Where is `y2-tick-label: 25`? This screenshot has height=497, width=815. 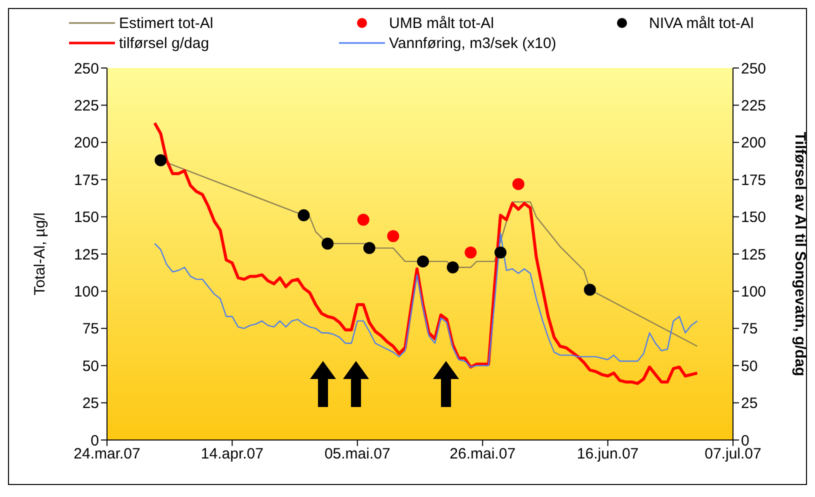 y2-tick-label: 25 is located at coordinates (749, 403).